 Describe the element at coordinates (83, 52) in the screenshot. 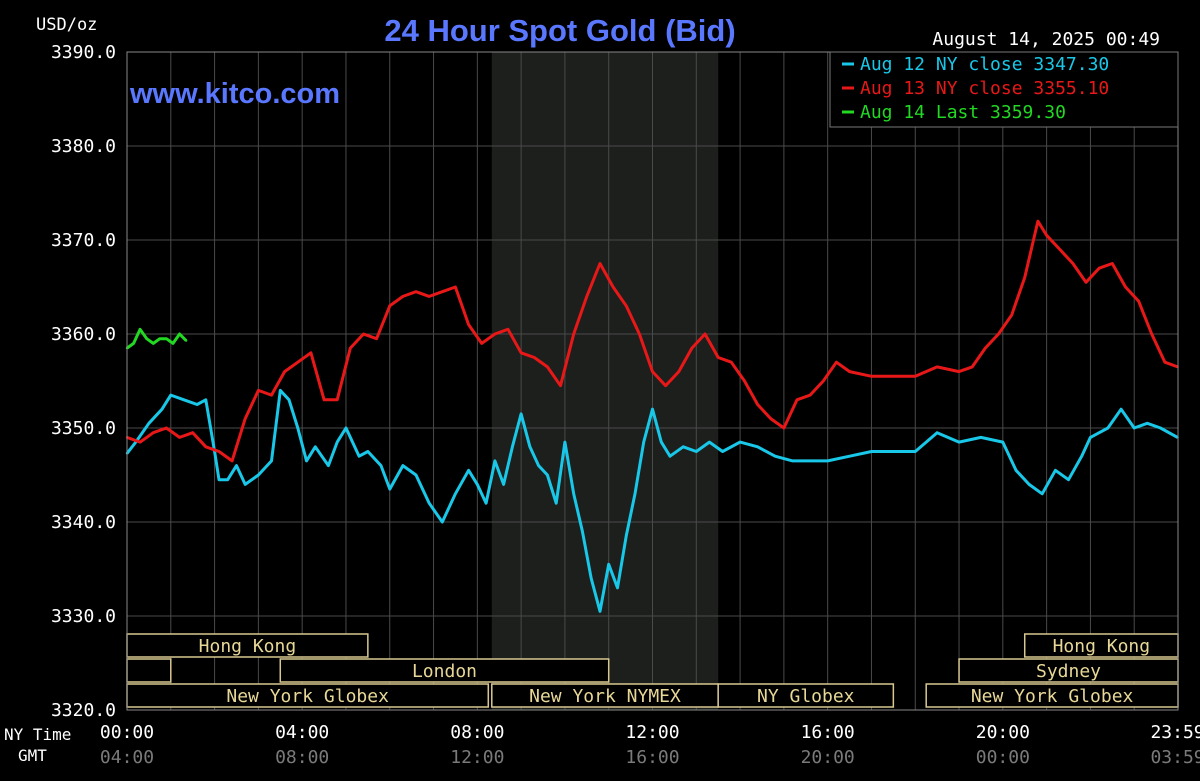

I see `y-tick-label: 3390.0` at that location.